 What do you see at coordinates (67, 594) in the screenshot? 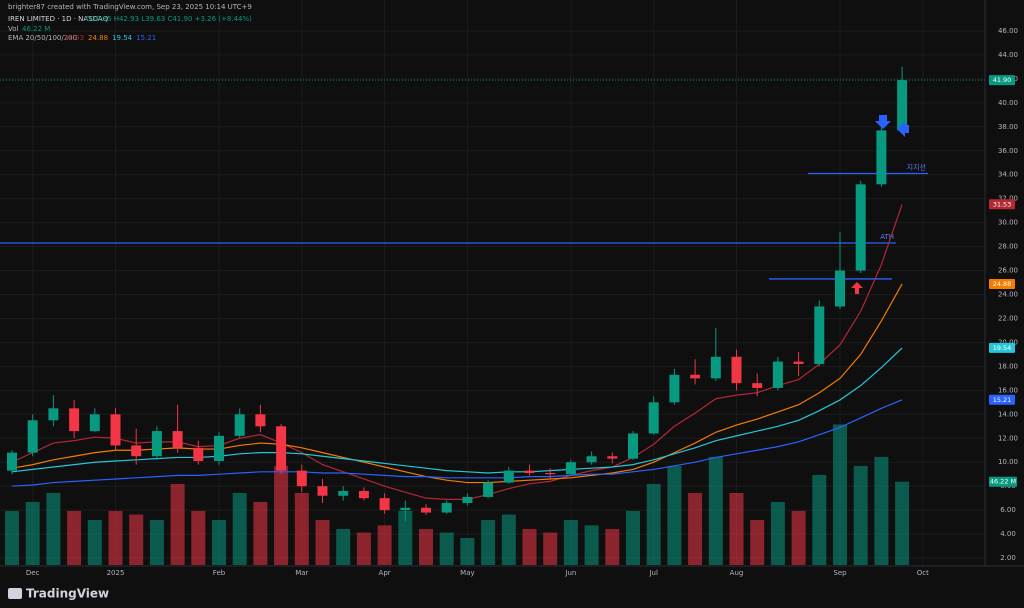
I see `brand: TradingView` at bounding box center [67, 594].